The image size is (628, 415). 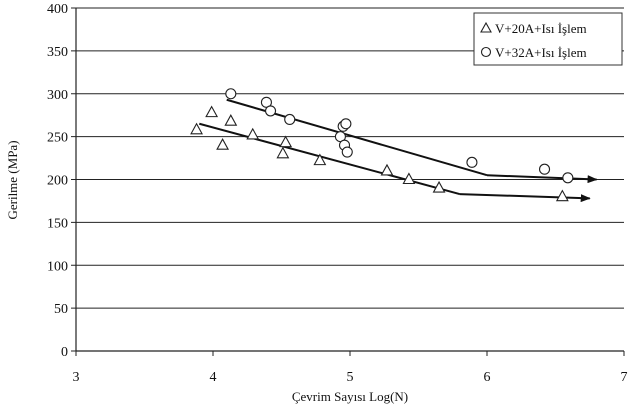 What do you see at coordinates (486, 52) in the screenshot?
I see `legend-circle-icon` at bounding box center [486, 52].